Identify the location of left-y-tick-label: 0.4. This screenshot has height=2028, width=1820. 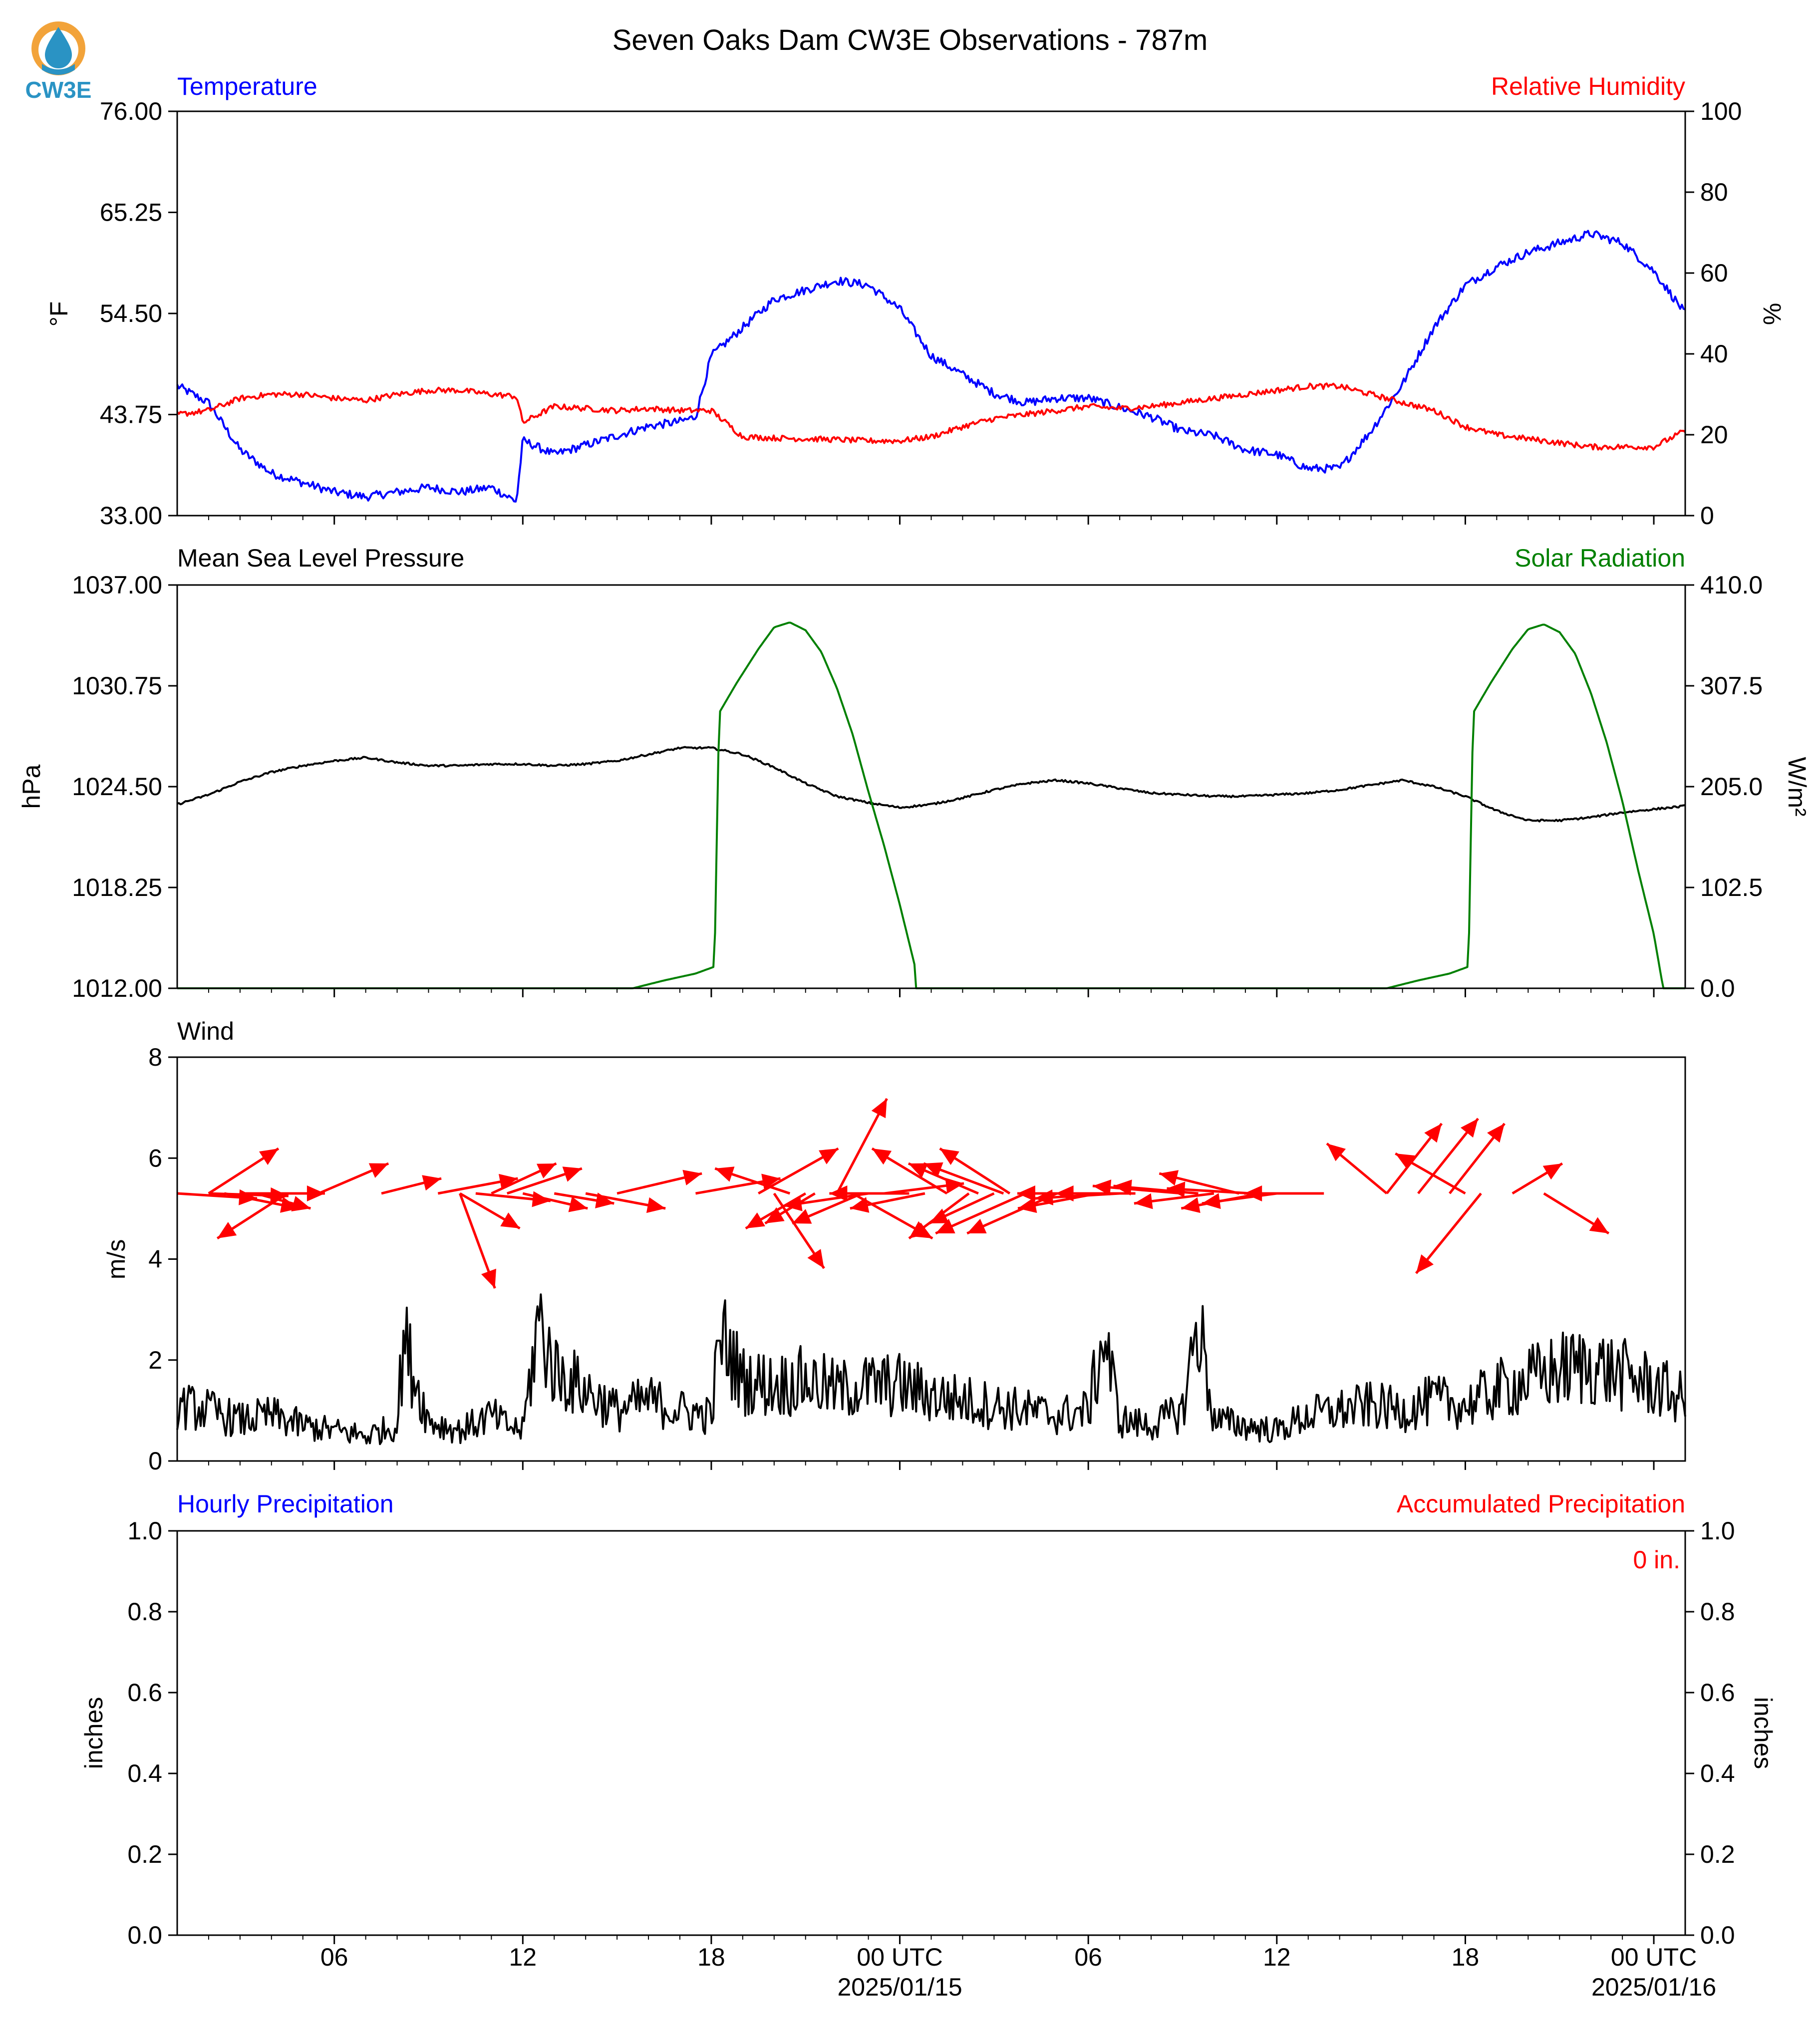
(144, 1773).